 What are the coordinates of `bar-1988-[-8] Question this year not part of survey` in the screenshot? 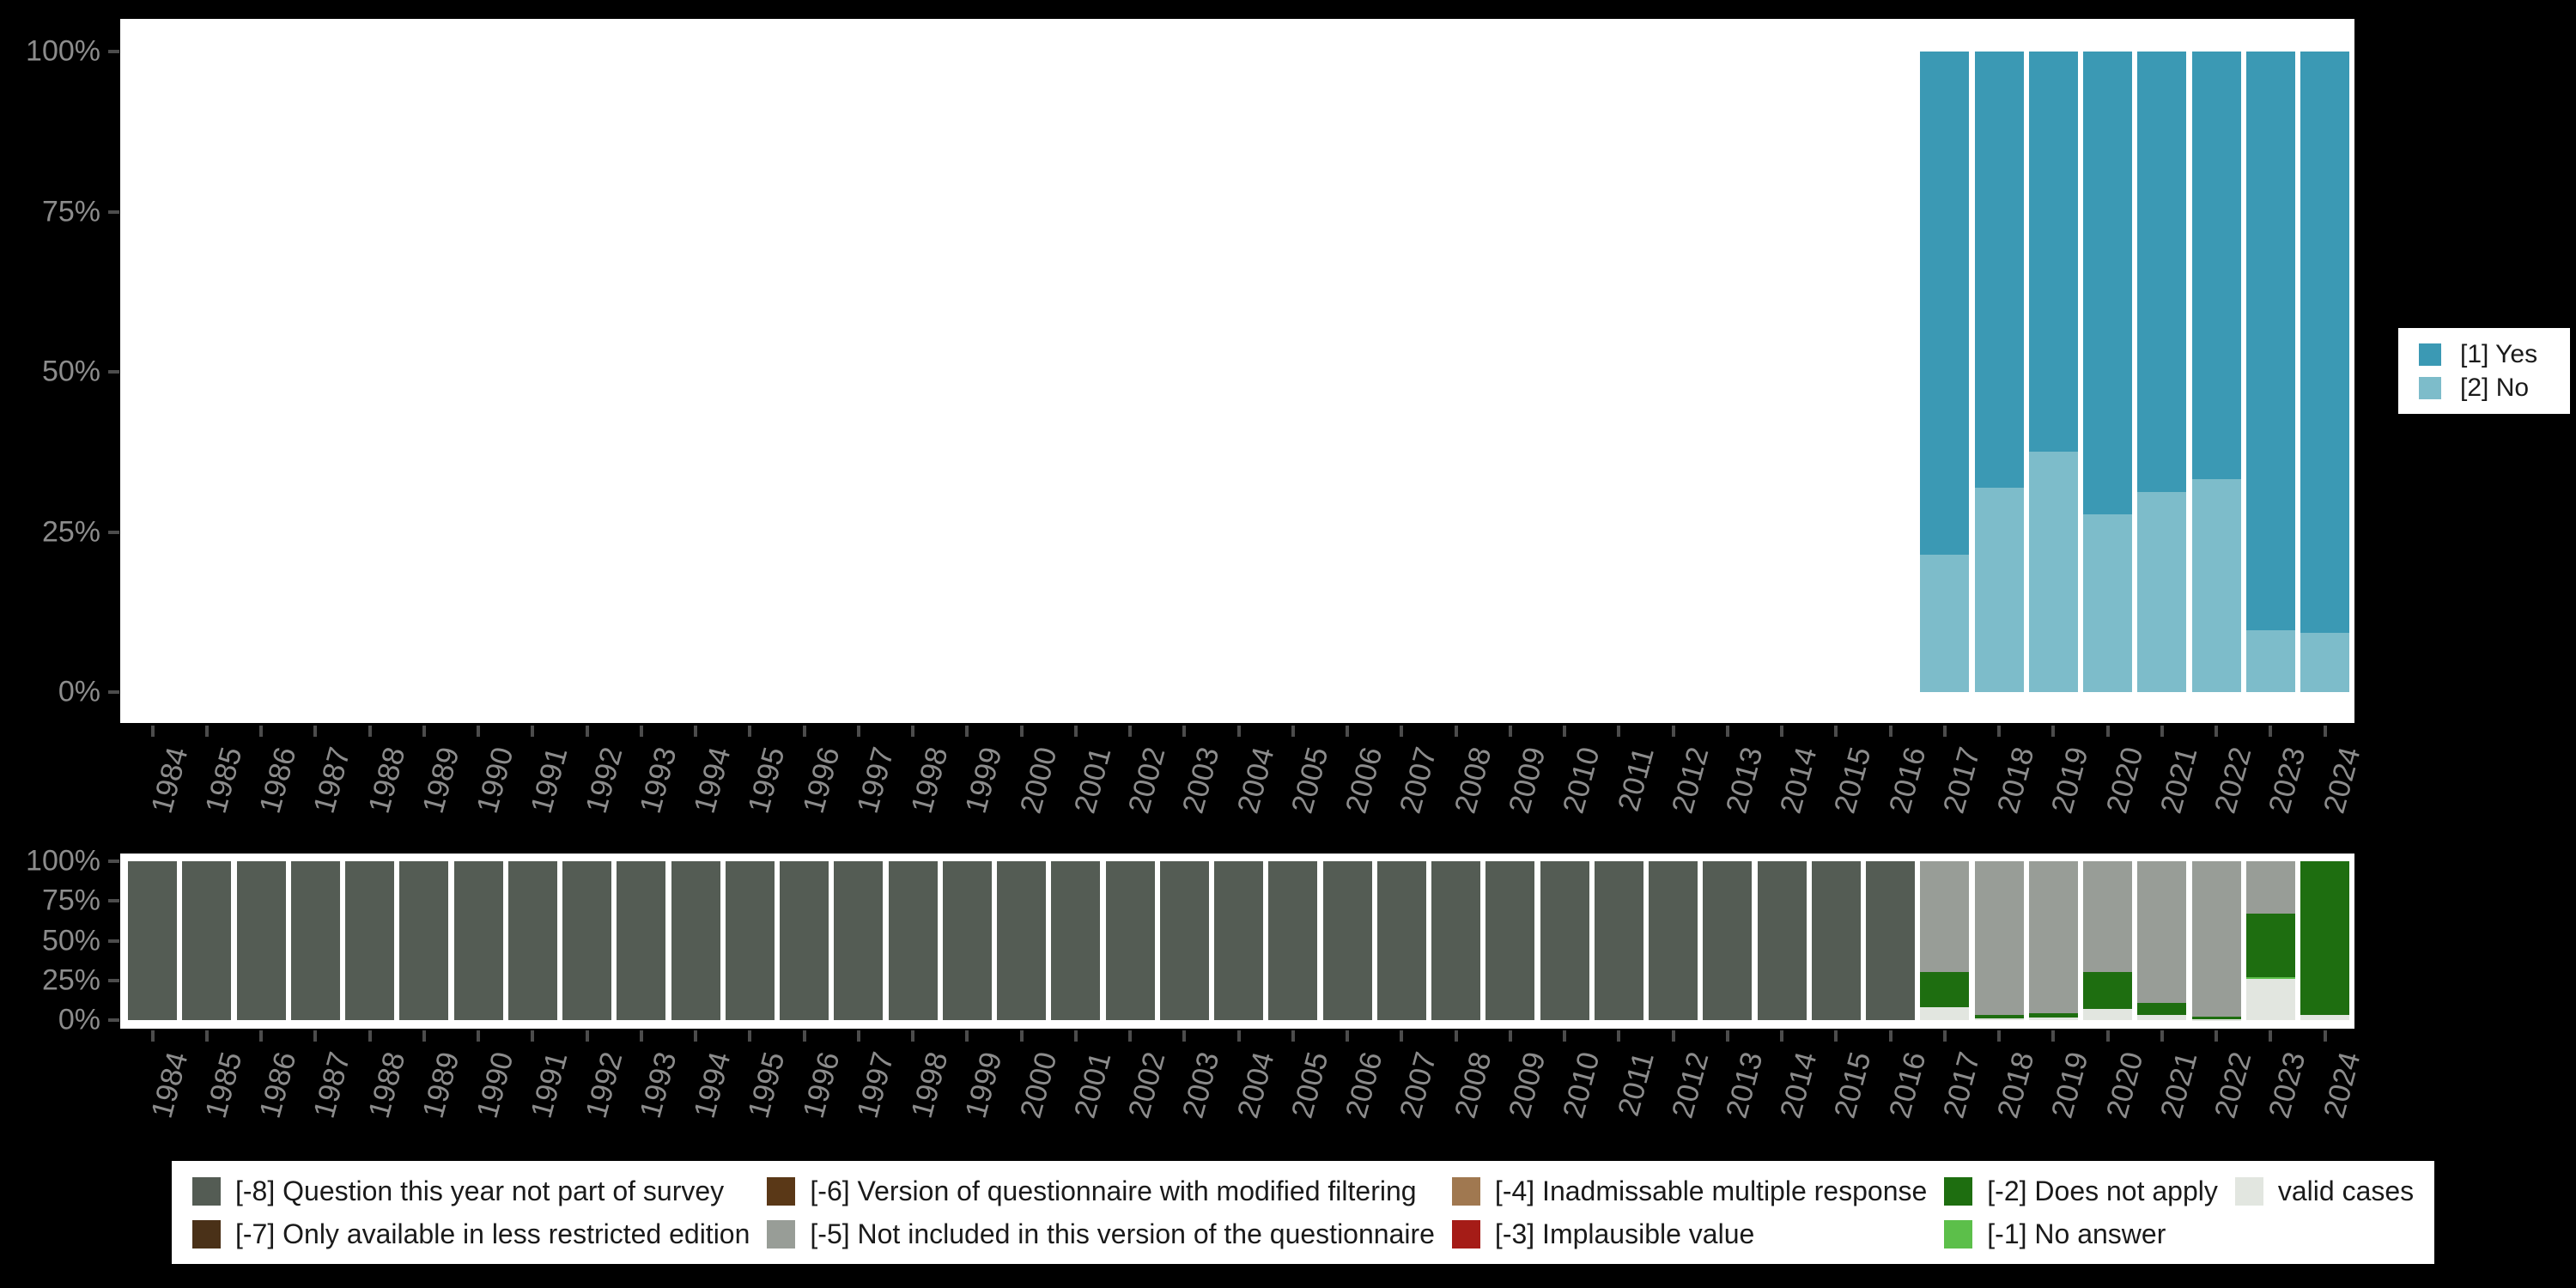 It's located at (369, 940).